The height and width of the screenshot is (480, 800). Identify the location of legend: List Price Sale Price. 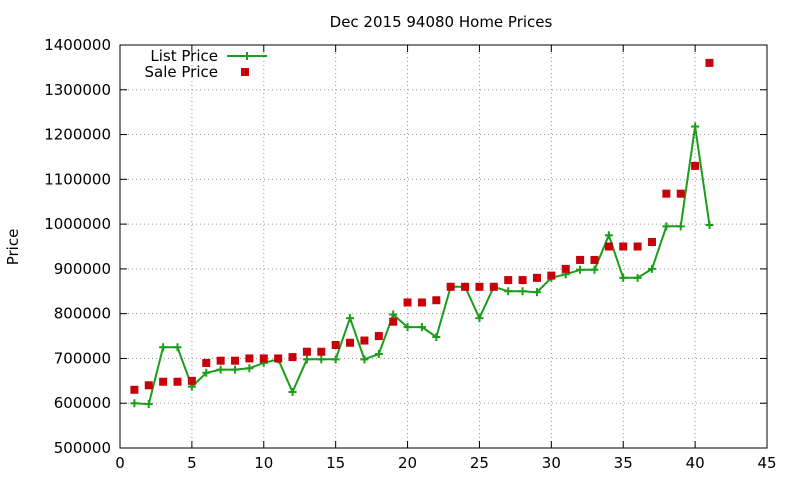
(206, 64).